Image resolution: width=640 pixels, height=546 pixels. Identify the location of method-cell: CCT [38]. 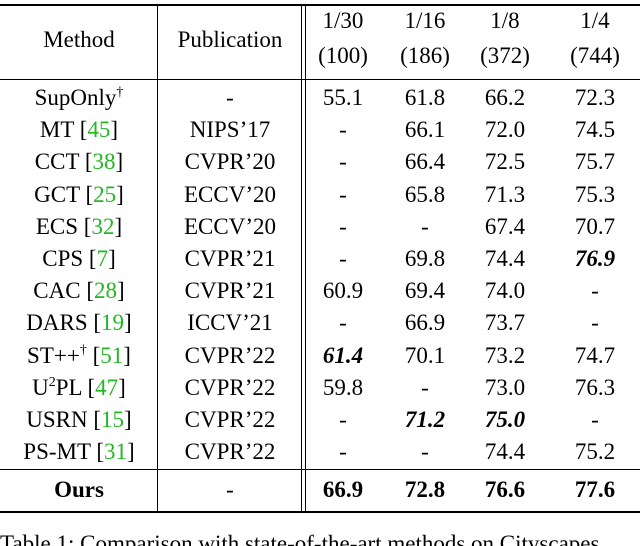
(79, 162).